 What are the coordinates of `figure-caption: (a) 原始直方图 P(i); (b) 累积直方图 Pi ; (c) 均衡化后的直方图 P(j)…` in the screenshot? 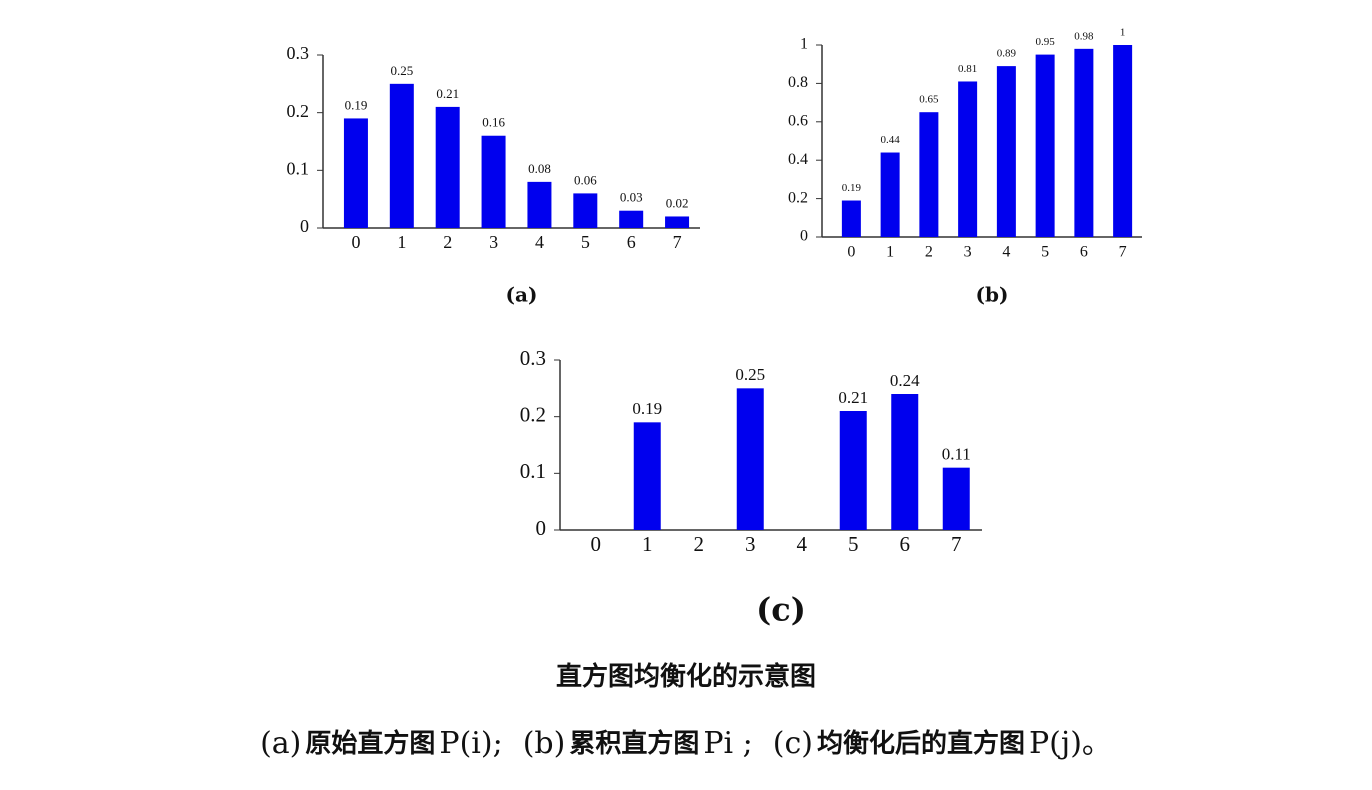 It's located at (686, 743).